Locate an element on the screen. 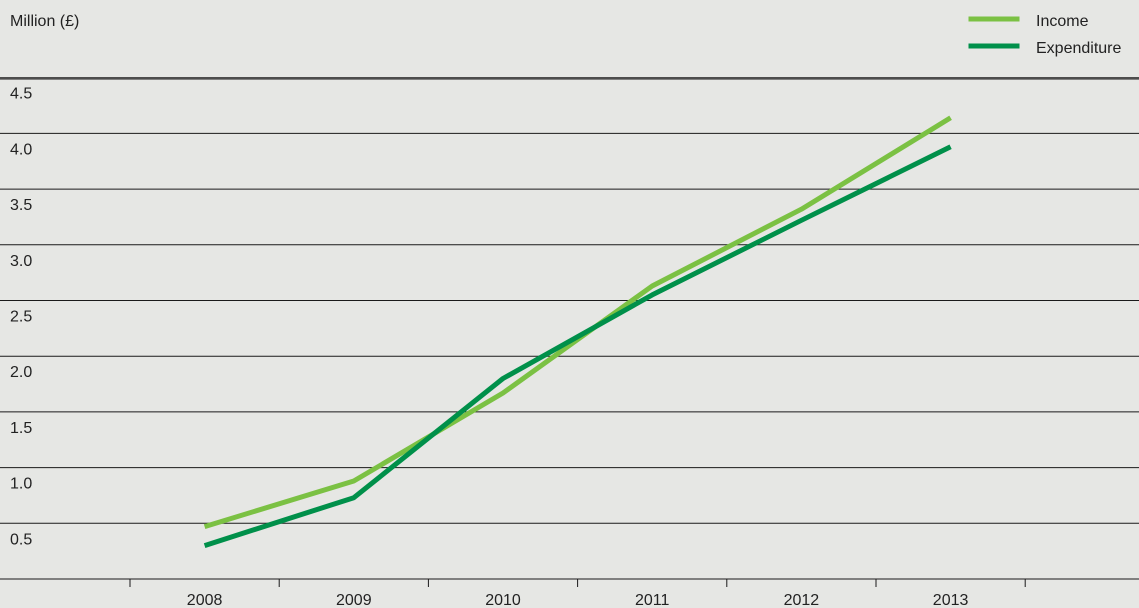 Image resolution: width=1139 pixels, height=608 pixels. y-tick-label: 1.5 is located at coordinates (21, 428).